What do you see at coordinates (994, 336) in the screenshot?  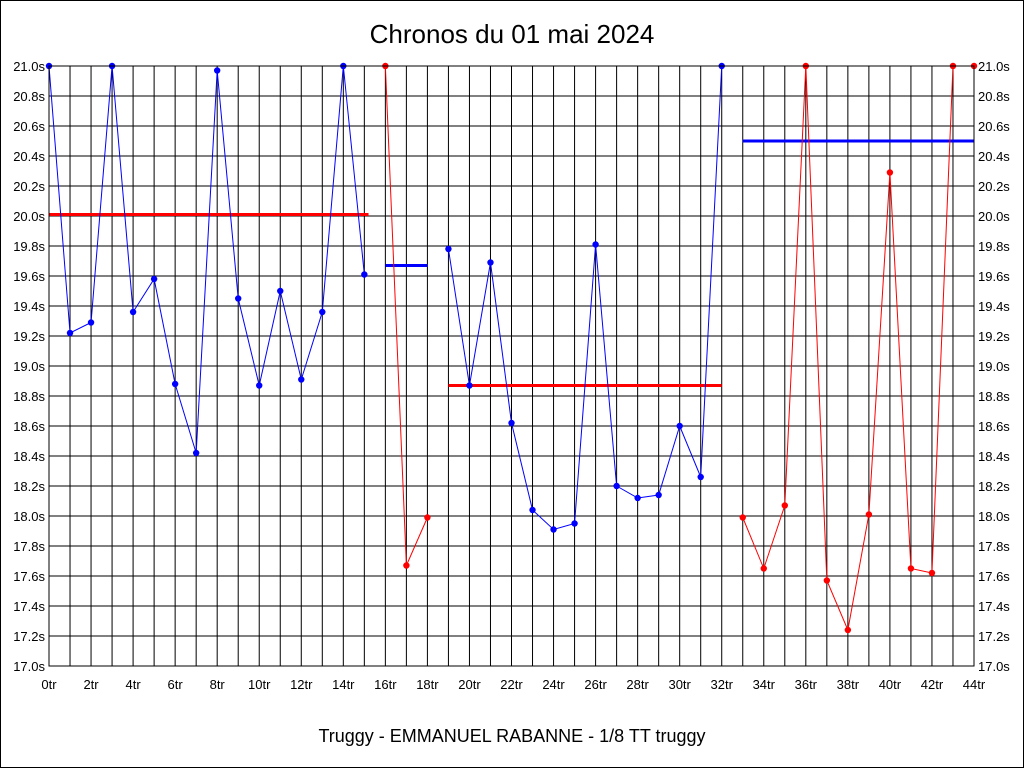 I see `y-tick-label-right: 19.2s` at bounding box center [994, 336].